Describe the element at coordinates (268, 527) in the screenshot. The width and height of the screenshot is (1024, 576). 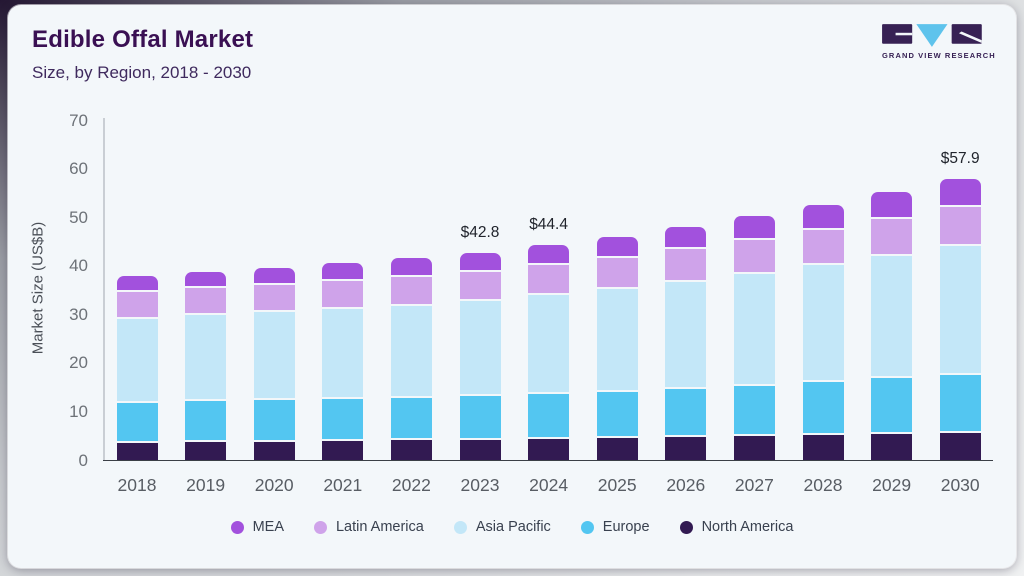
I see `legend-label-mea: MEA` at that location.